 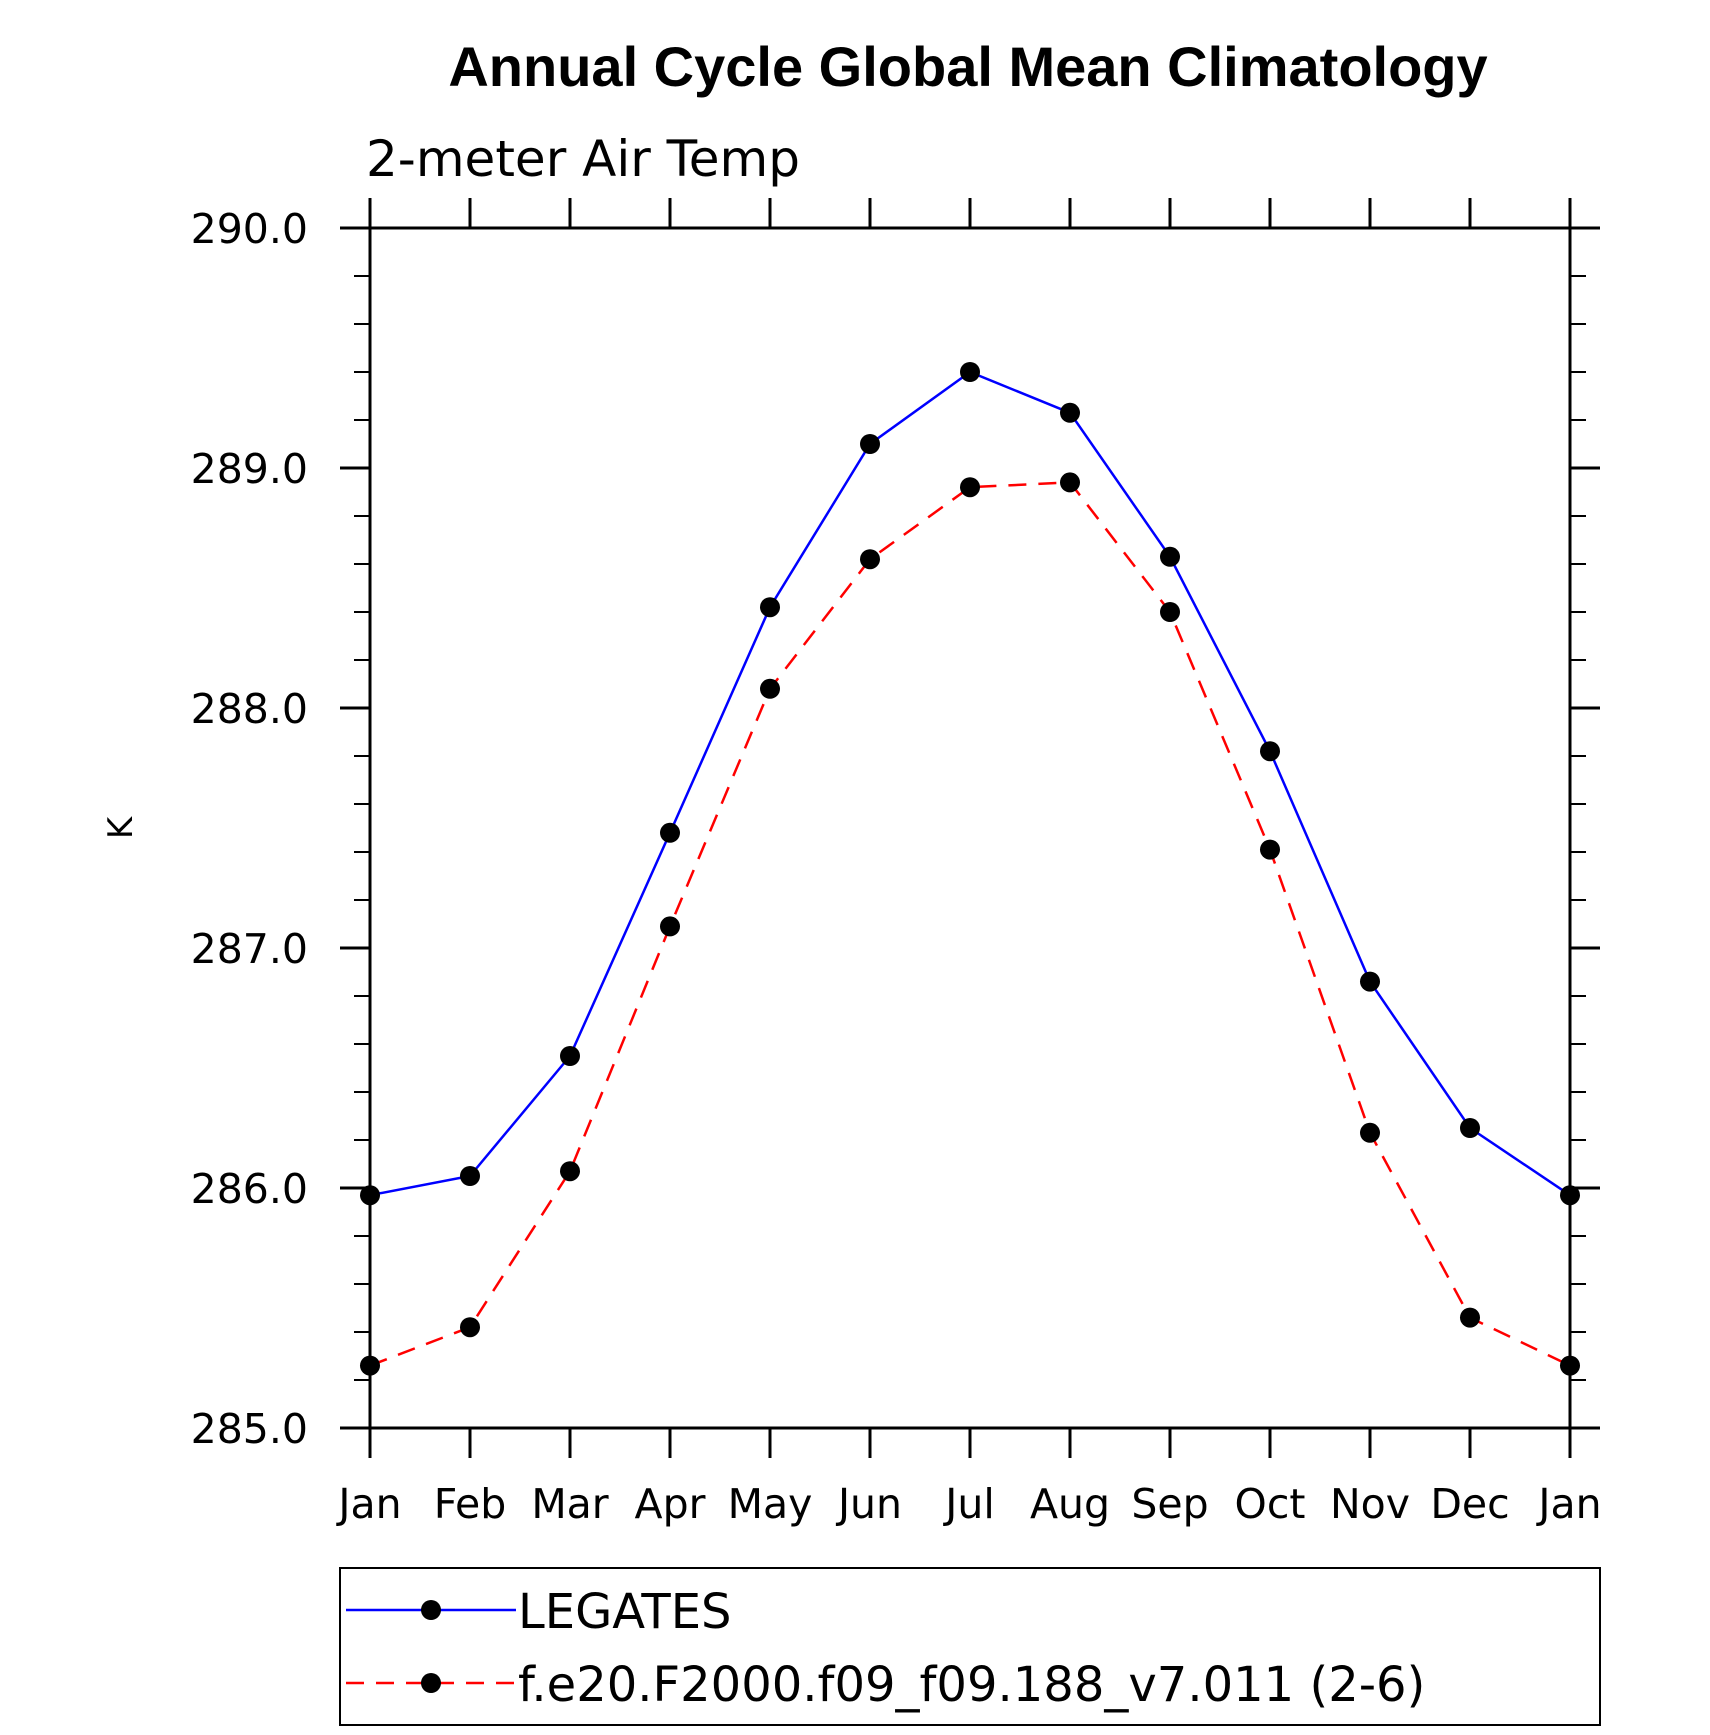 What do you see at coordinates (770, 1504) in the screenshot?
I see `x-tick-label-4: May` at bounding box center [770, 1504].